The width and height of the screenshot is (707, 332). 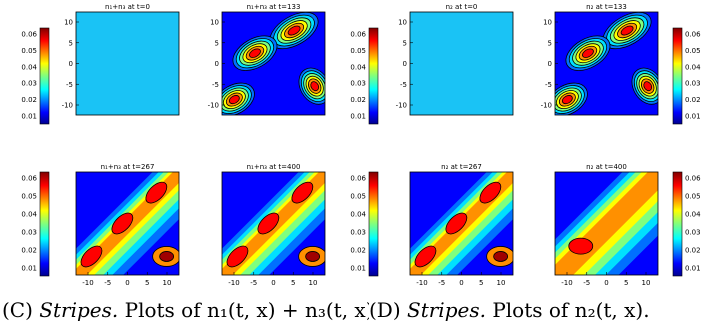 What do you see at coordinates (548, 85) in the screenshot?
I see `y-tick-label: -5` at bounding box center [548, 85].